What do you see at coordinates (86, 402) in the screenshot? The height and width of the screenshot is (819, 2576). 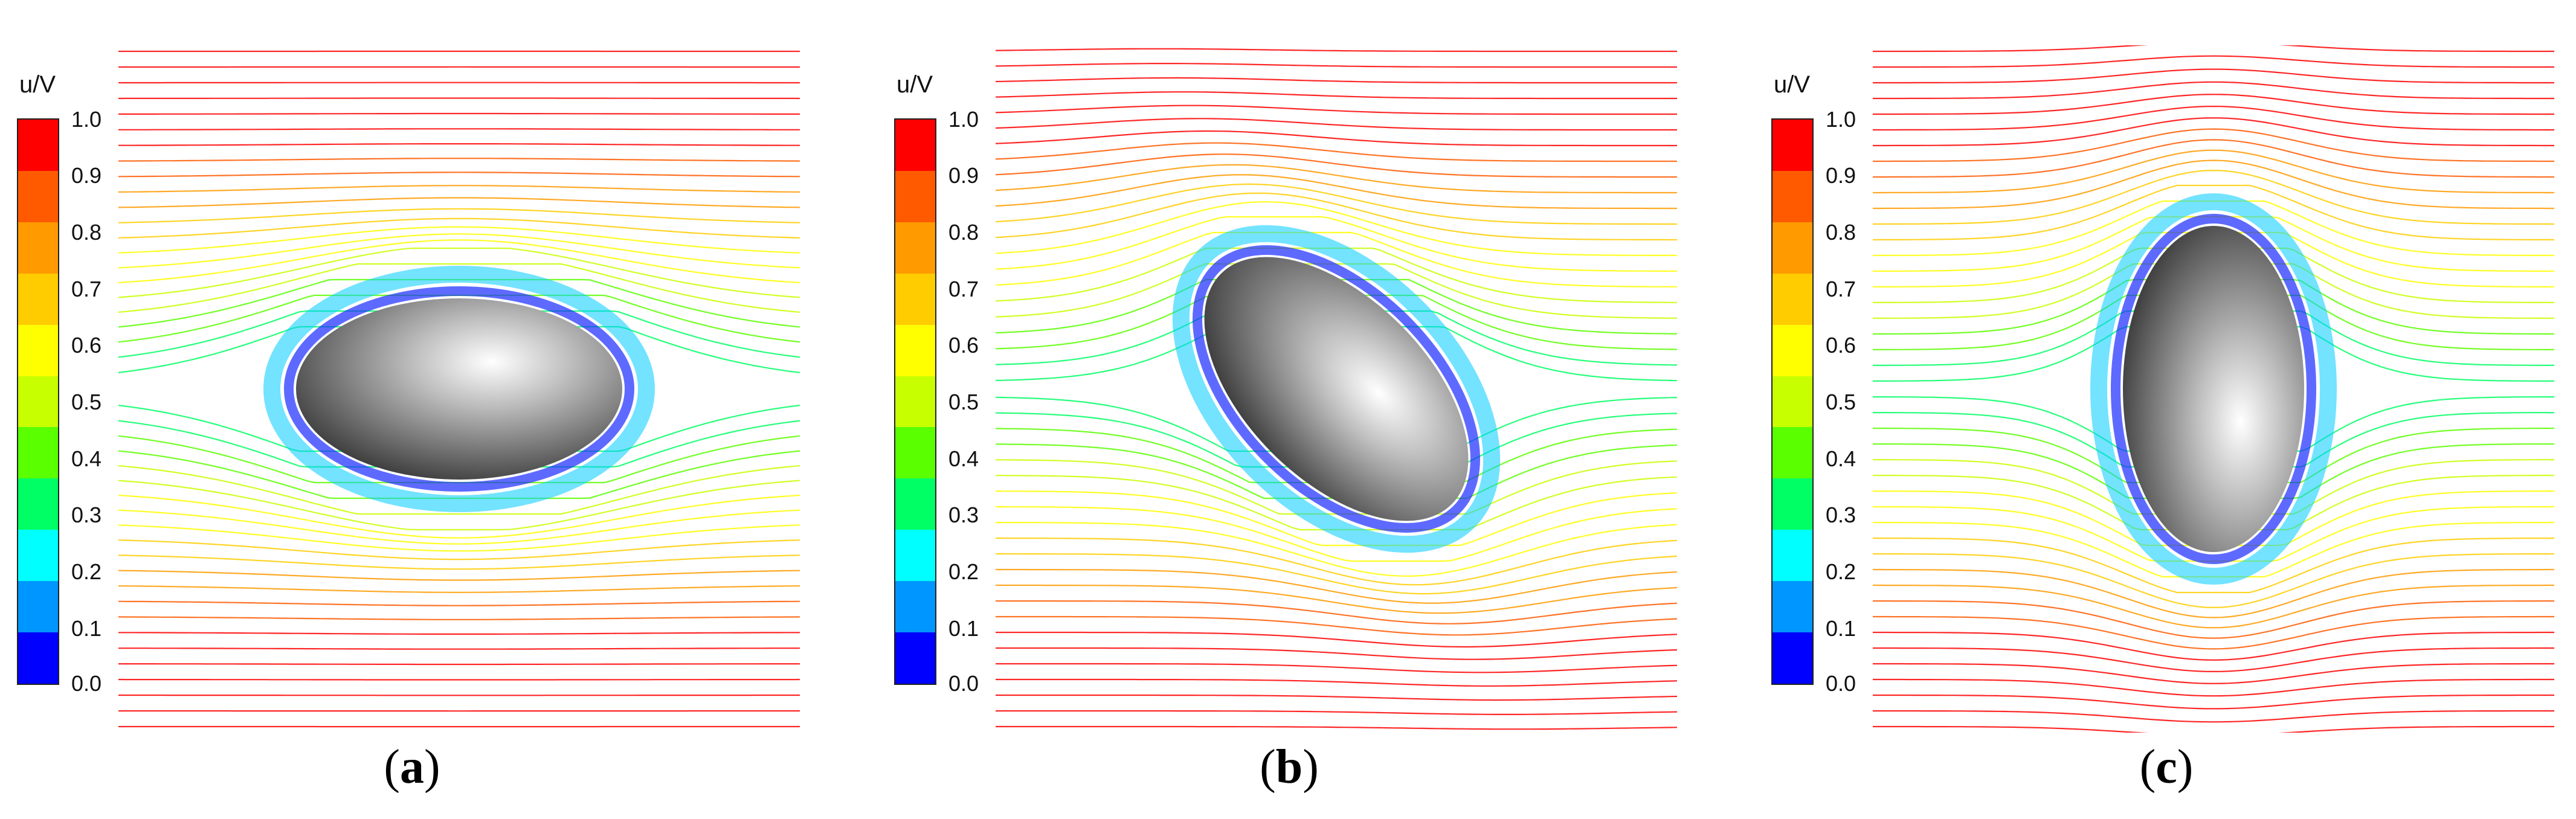 I see `colorbar-tick: 0.5` at bounding box center [86, 402].